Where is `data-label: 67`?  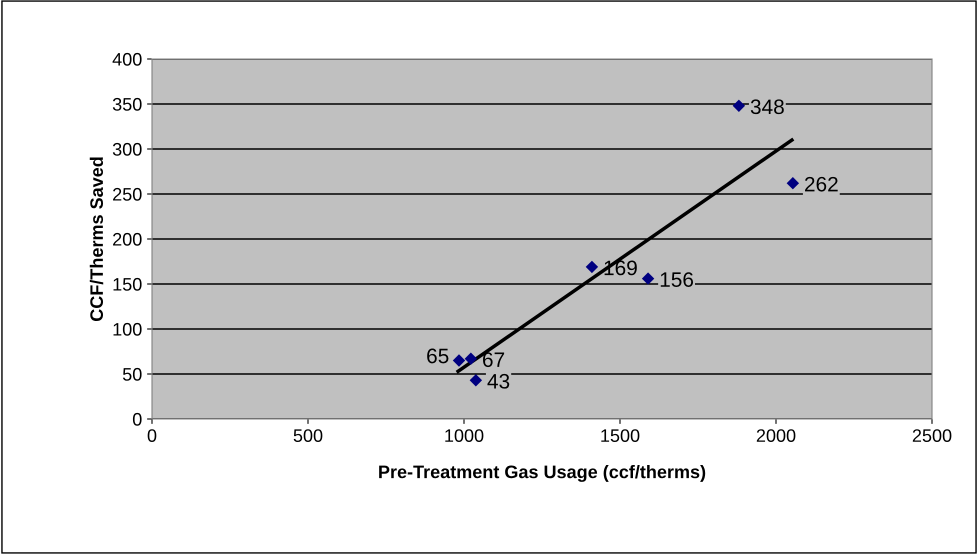
data-label: 67 is located at coordinates (493, 360).